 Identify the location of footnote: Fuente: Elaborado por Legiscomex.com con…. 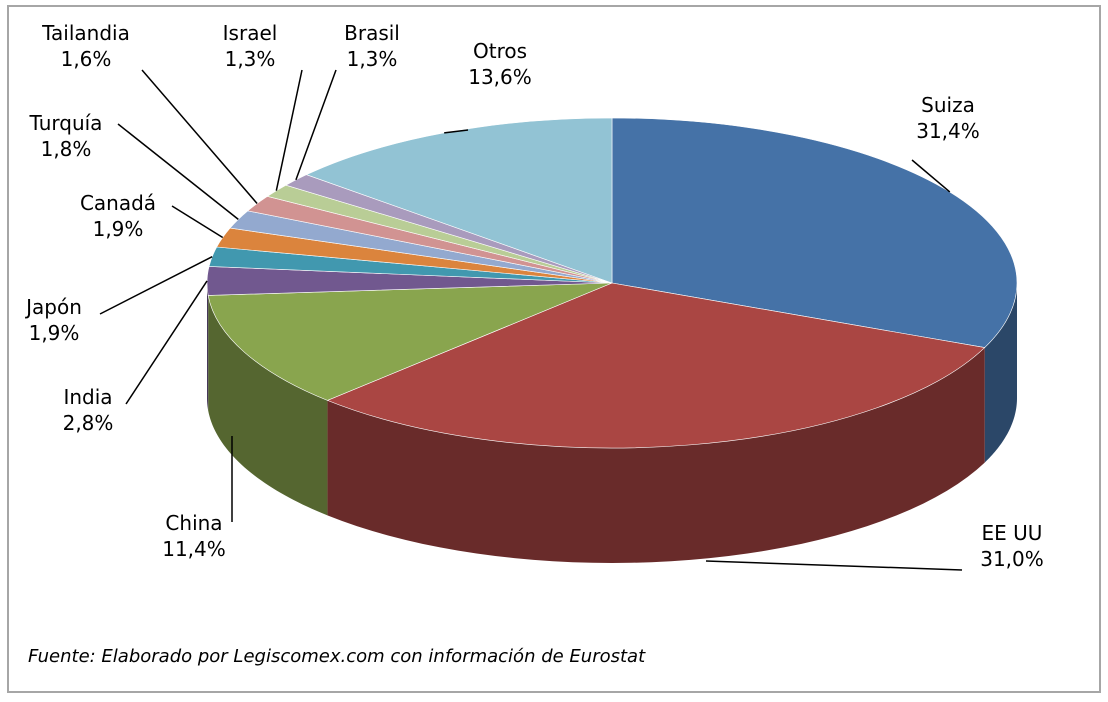
(337, 656).